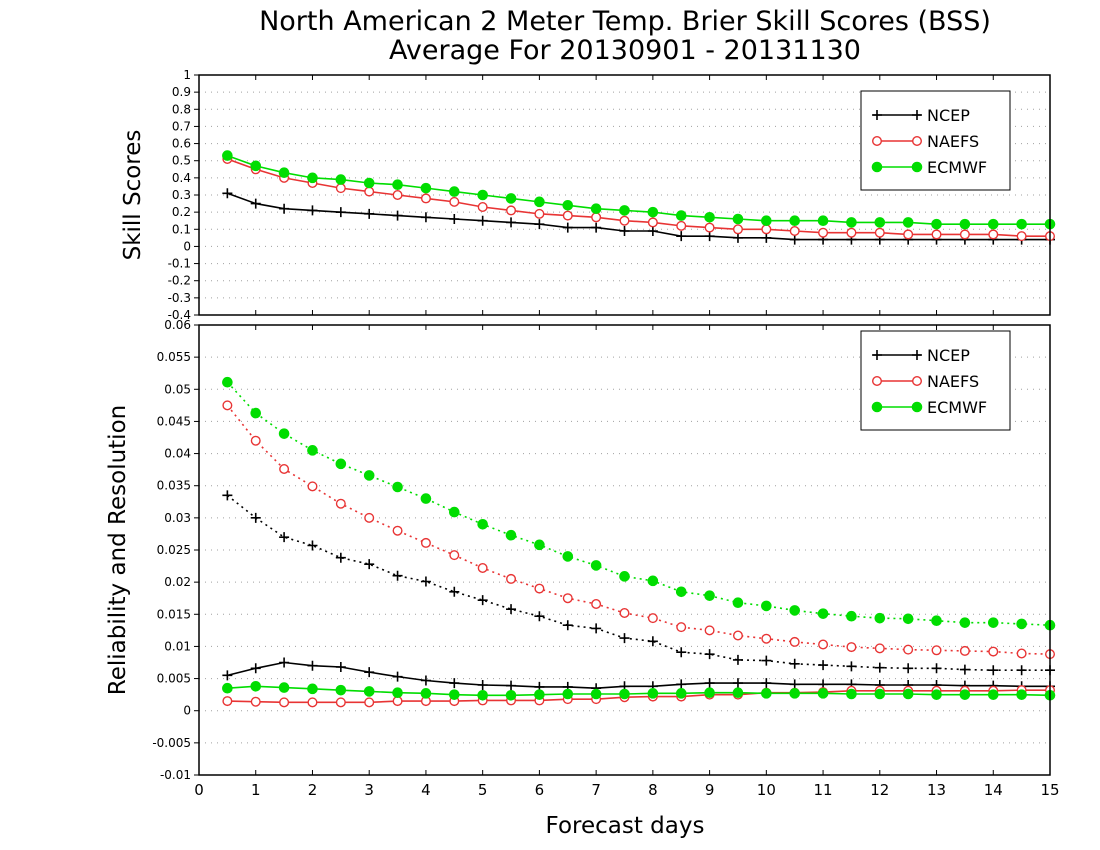 The image size is (1100, 850). What do you see at coordinates (957, 167) in the screenshot?
I see `legend-label: ECMWF` at bounding box center [957, 167].